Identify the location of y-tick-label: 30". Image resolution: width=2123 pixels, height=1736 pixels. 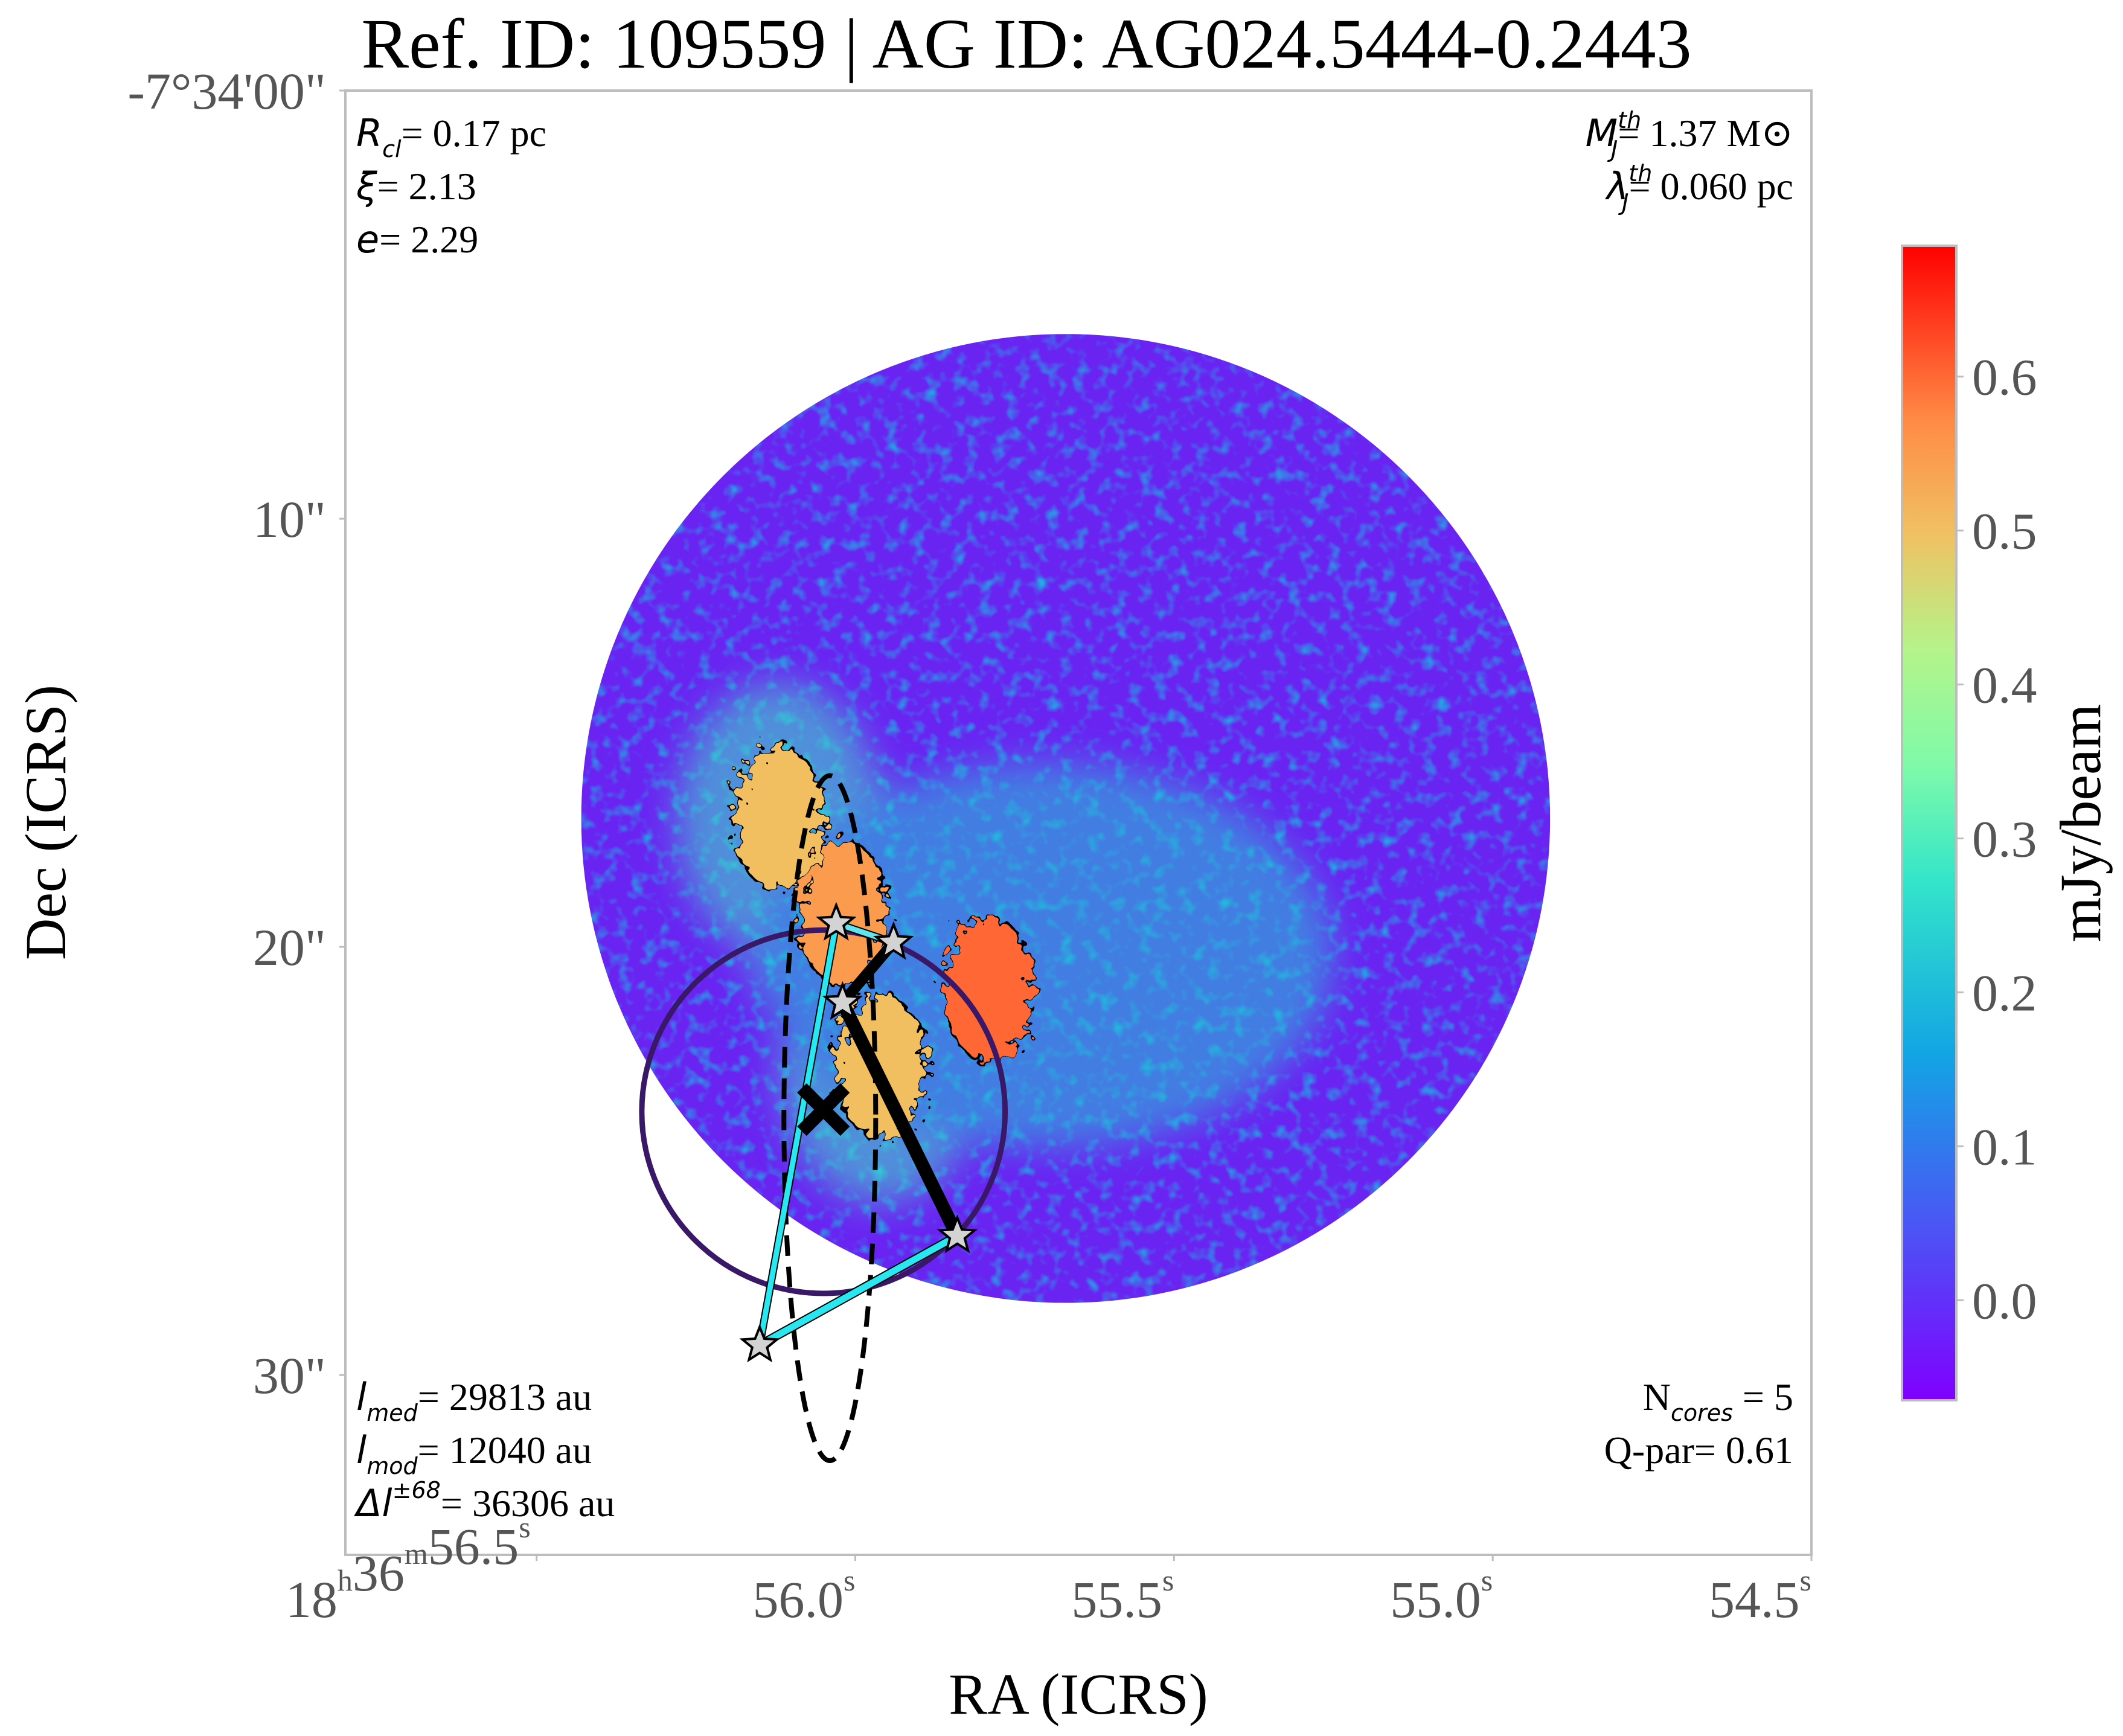
(289, 1375).